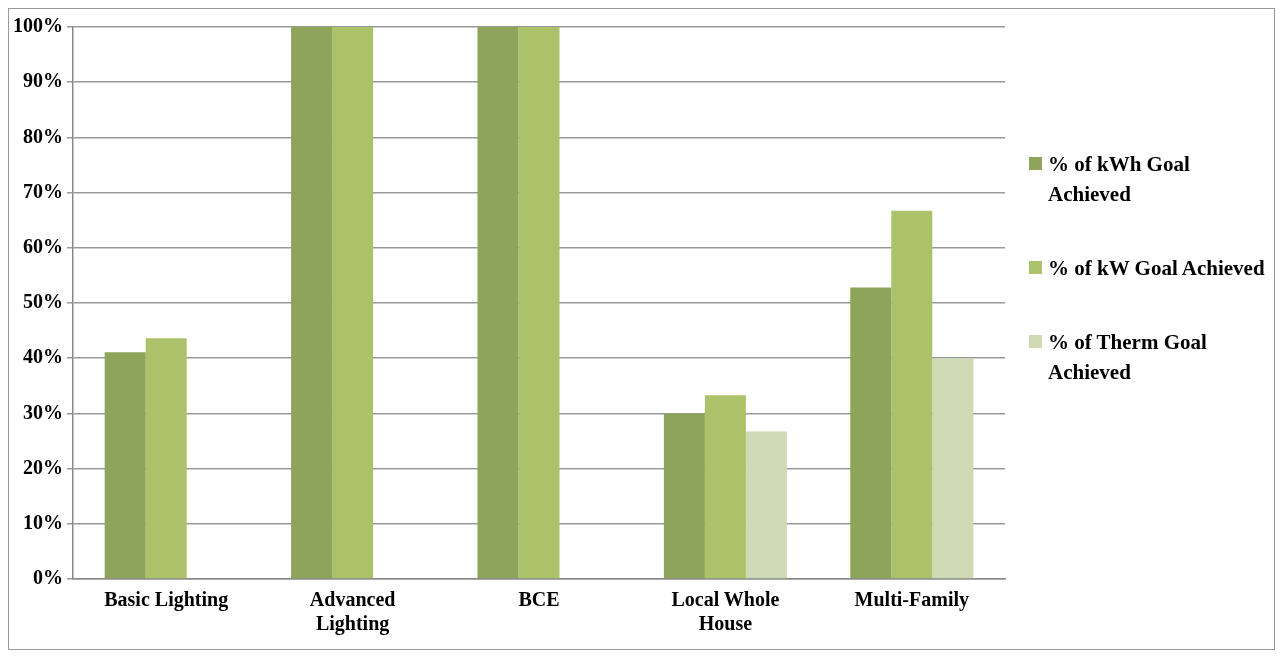  I want to click on y-tick-label: 50%, so click(43, 301).